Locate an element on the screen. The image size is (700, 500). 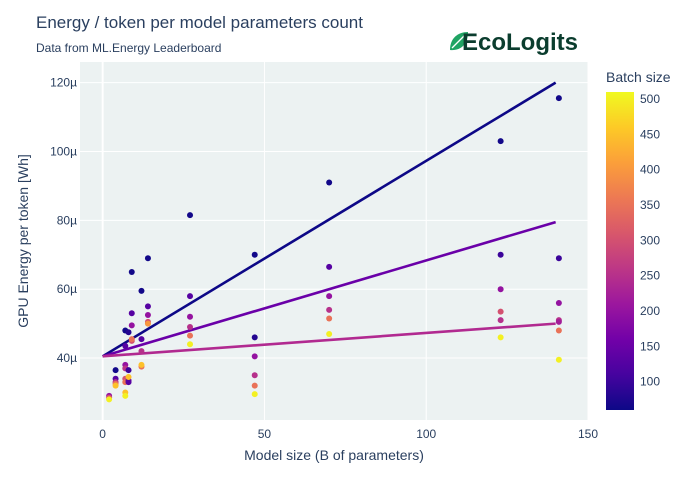
y-tick-labels: 40µ 60µ 80µ 100µ 120µ is located at coordinates (63, 220).